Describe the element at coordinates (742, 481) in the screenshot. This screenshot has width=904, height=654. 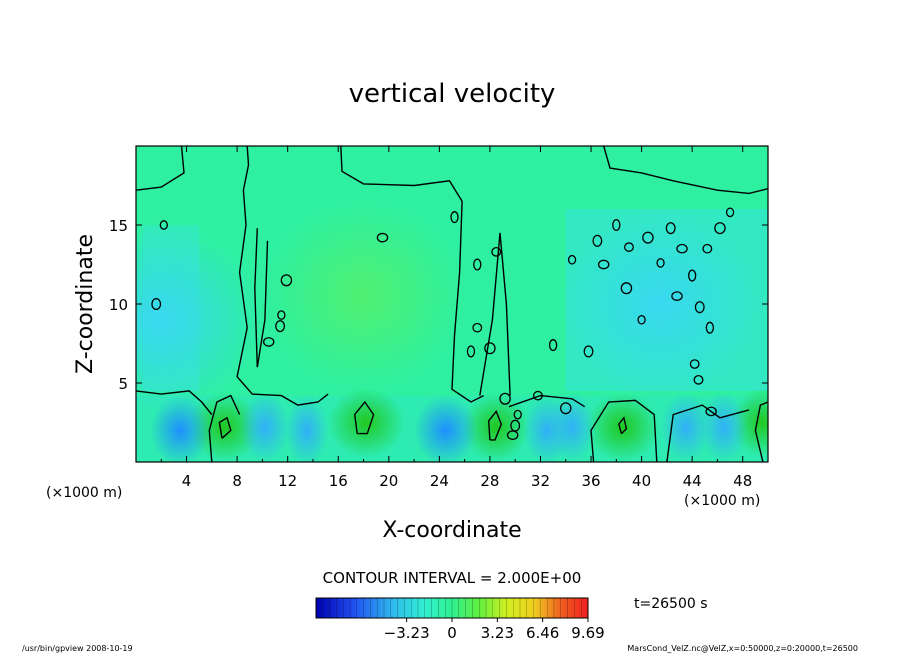
I see `x-tick-label-11: 48` at that location.